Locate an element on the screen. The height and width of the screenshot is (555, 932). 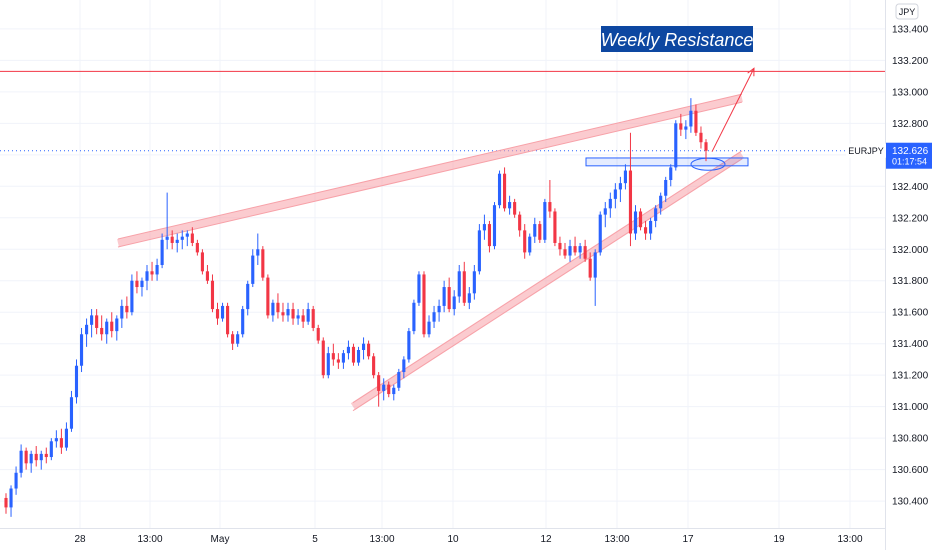
time-tick-label: 10 is located at coordinates (453, 539).